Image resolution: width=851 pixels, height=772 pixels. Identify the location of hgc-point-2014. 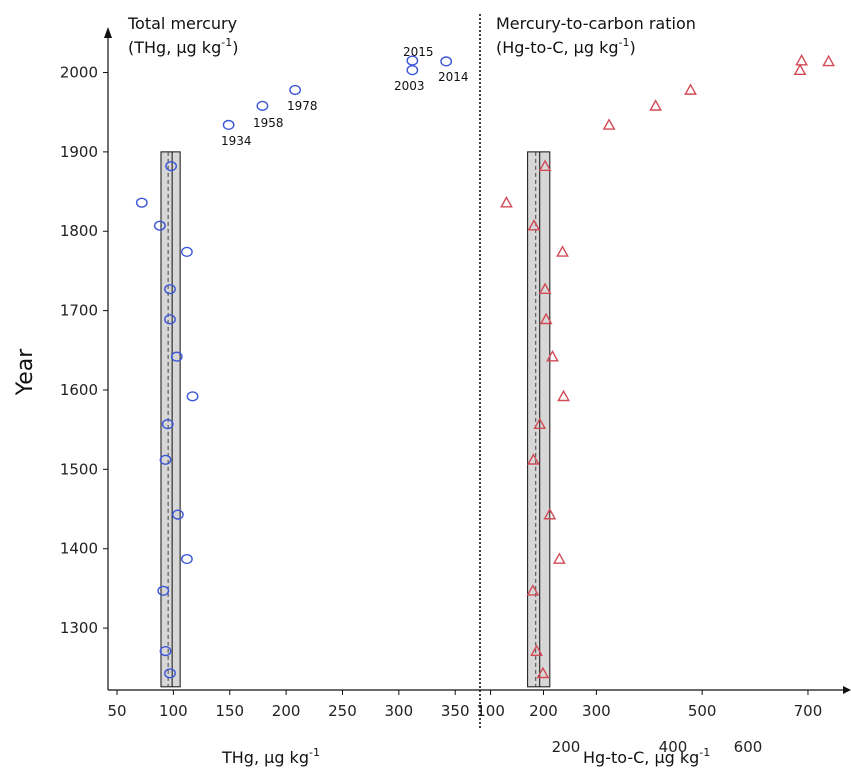
(828, 60).